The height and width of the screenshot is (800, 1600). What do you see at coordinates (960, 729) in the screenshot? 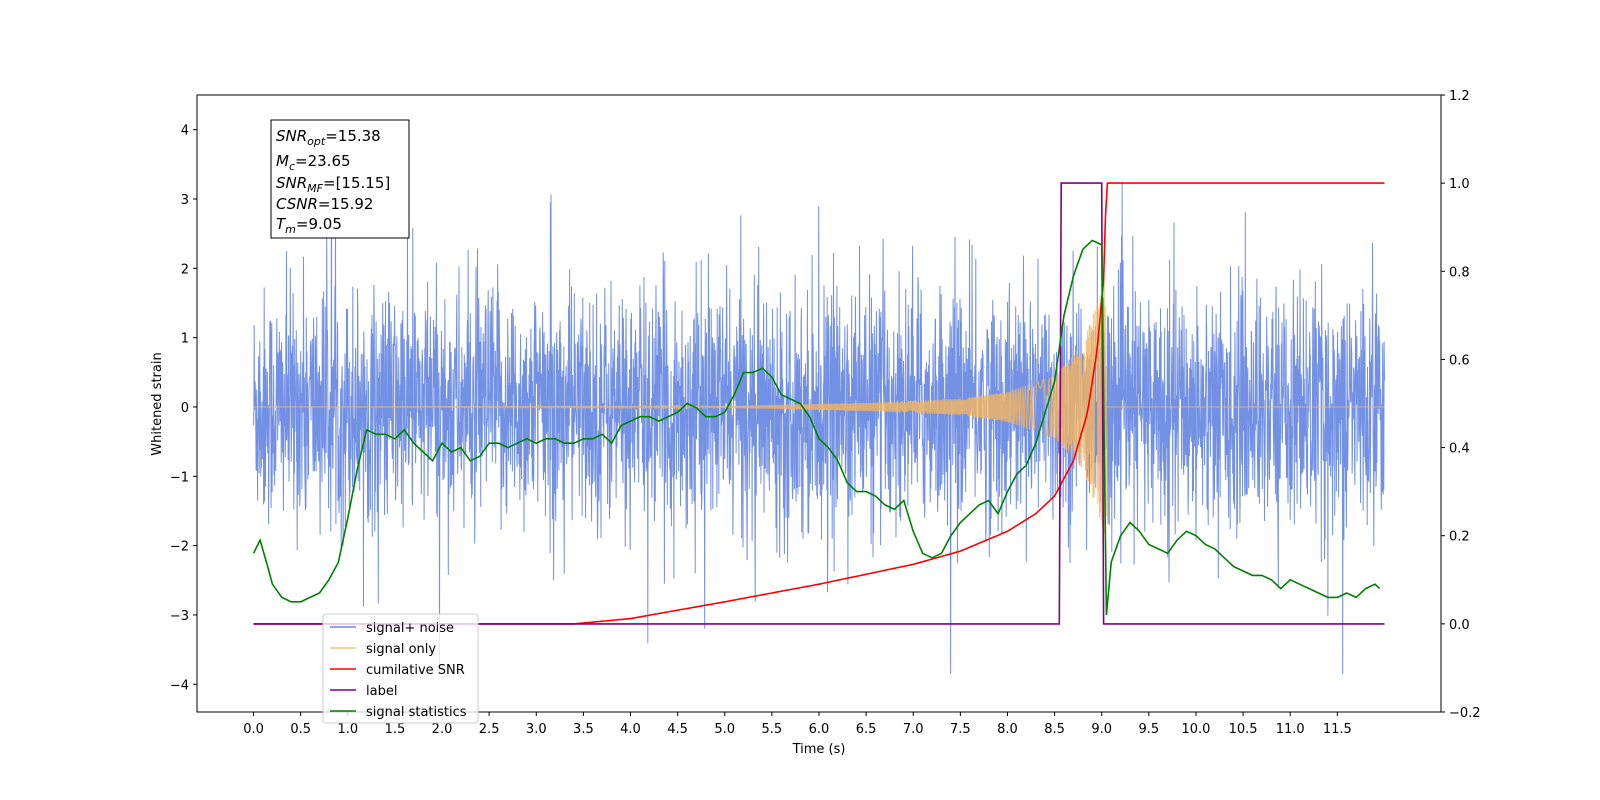
I see `x-tick-label: 7.5` at bounding box center [960, 729].